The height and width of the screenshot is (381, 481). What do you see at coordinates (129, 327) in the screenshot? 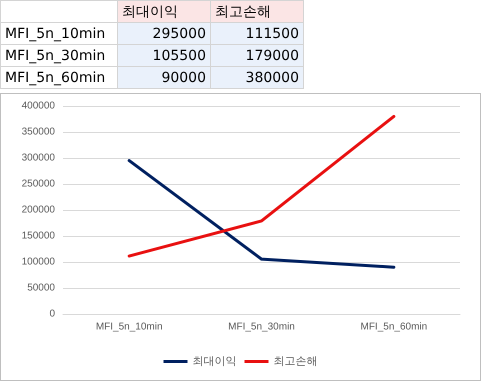
I see `x-tick-label: MFI_5n_10min` at bounding box center [129, 327].